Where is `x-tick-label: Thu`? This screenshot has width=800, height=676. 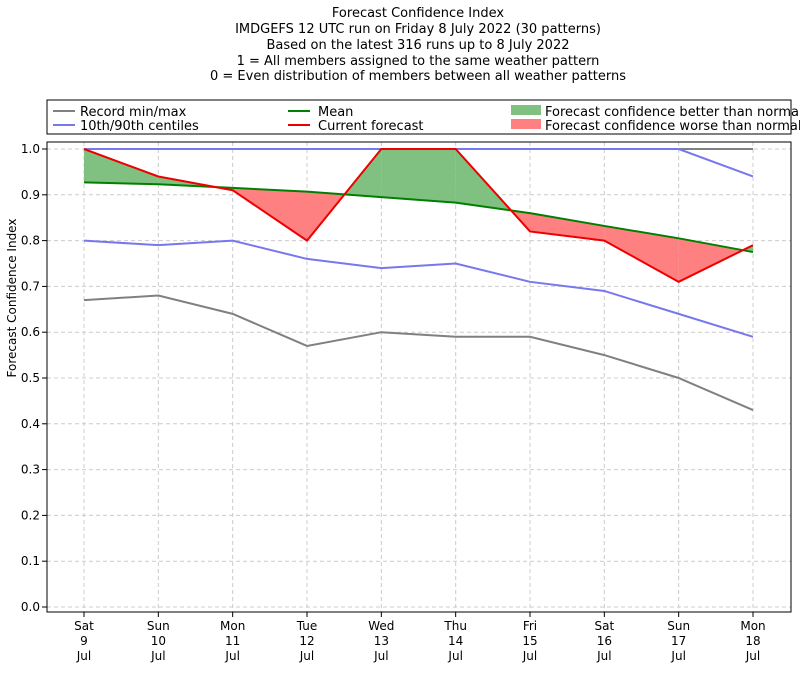 x-tick-label: Thu is located at coordinates (455, 626).